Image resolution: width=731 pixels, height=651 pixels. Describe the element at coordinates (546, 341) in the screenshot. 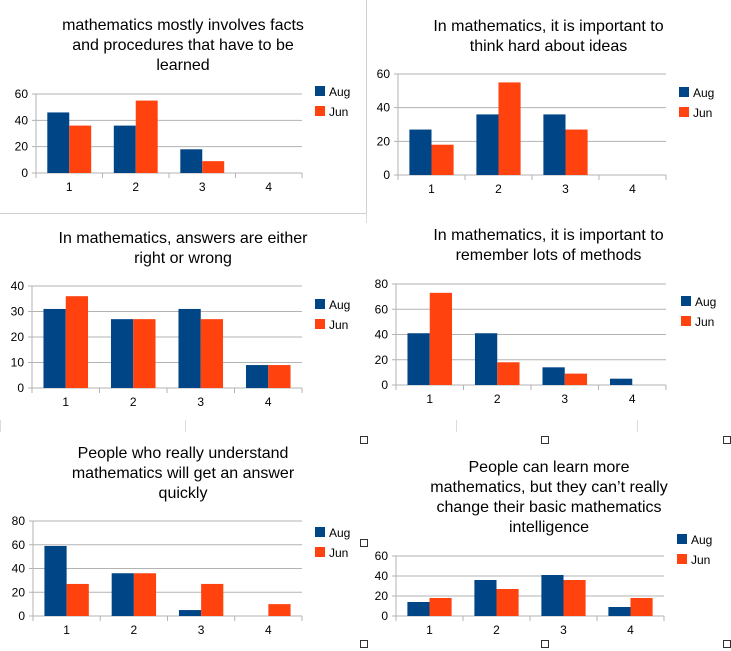

I see `bar-chart: 0 20 40 60 80 1 2 3 4 Aug Jun` at that location.